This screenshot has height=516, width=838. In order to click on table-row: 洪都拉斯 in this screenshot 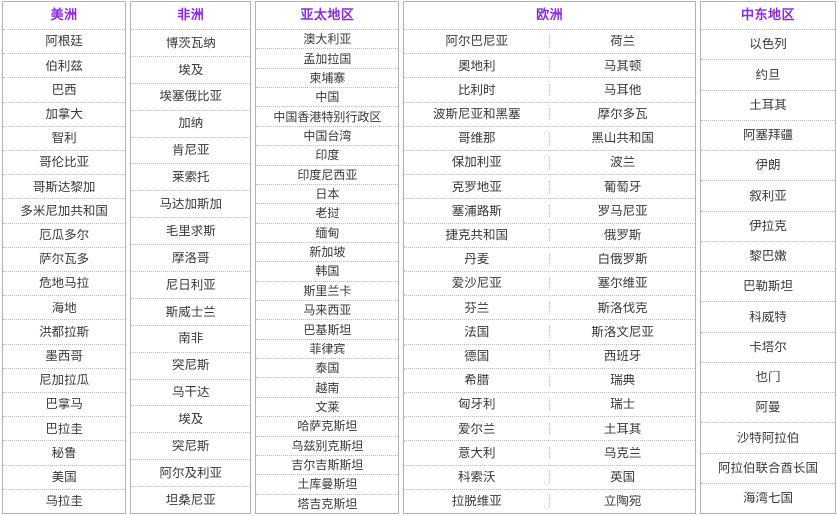, I will do `click(64, 331)`.